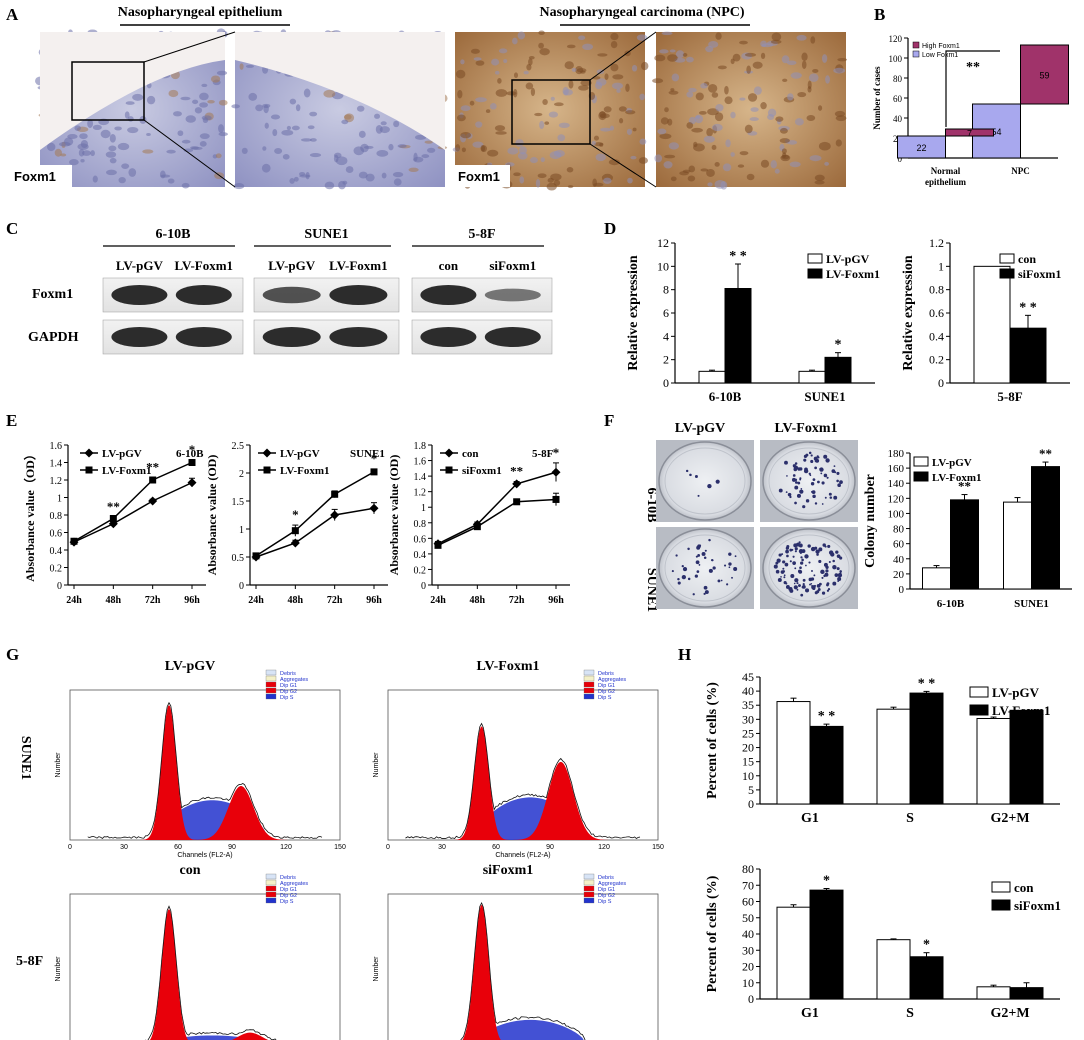 The image size is (1084, 1040). What do you see at coordinates (810, 818) in the screenshot?
I see `x-category-label: G1` at bounding box center [810, 818].